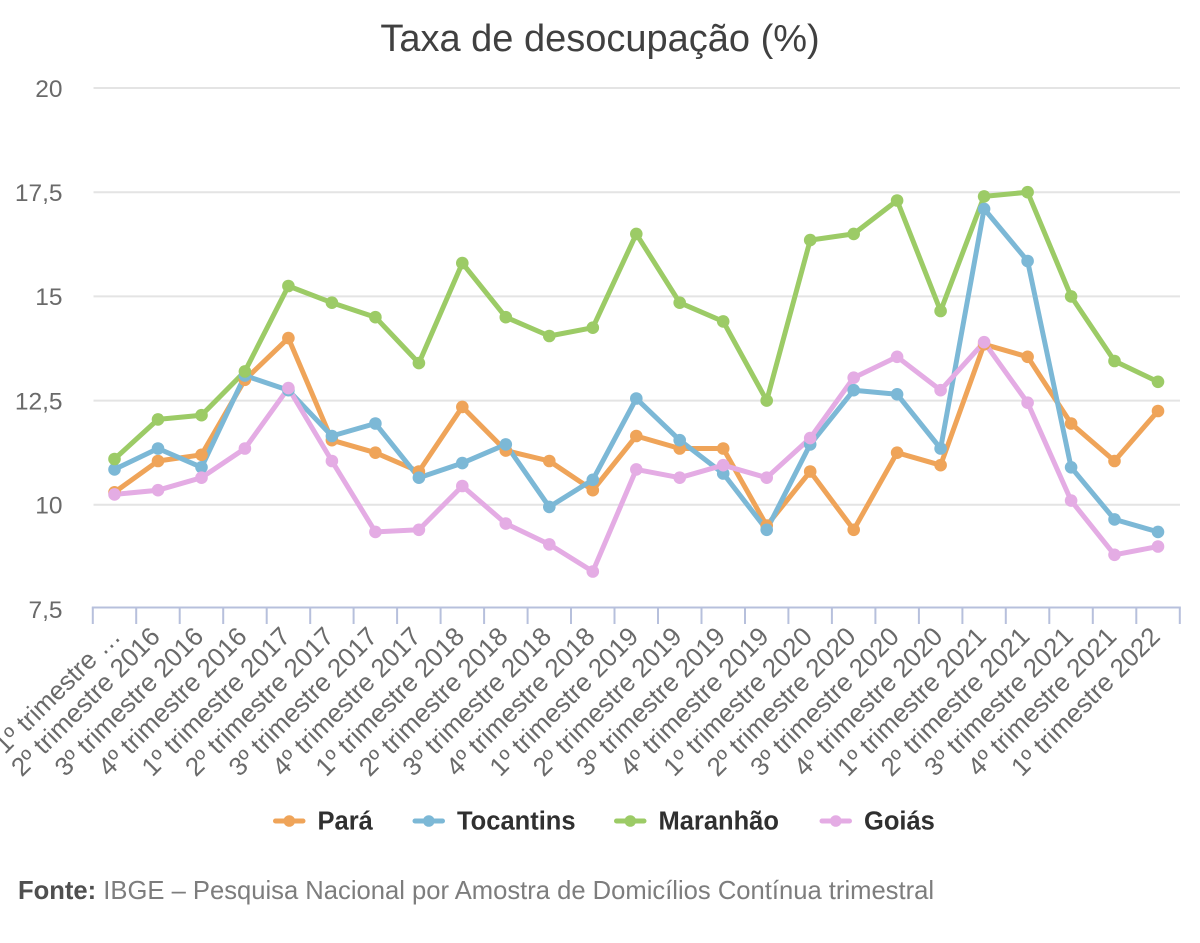 The image size is (1200, 943). I want to click on svg-text: Maranhão, so click(719, 822).